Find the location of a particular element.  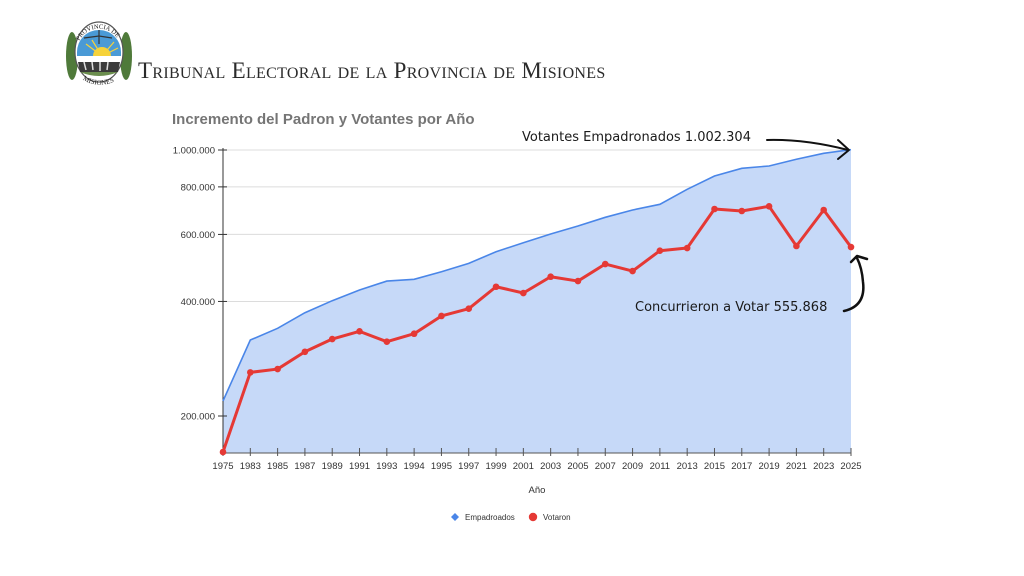

legend: Empadroados Votaron is located at coordinates (511, 517).